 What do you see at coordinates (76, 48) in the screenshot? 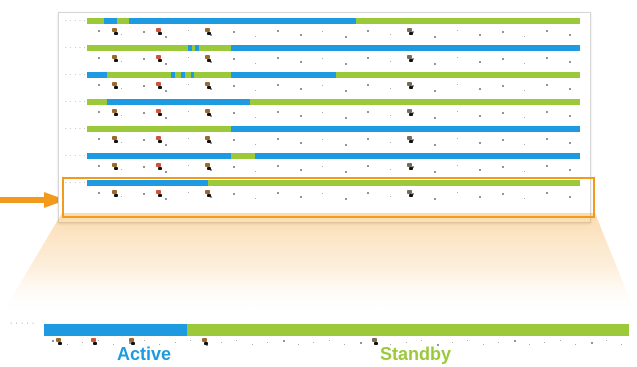
I see `timeline-row-label: · · · · ·` at bounding box center [76, 48].